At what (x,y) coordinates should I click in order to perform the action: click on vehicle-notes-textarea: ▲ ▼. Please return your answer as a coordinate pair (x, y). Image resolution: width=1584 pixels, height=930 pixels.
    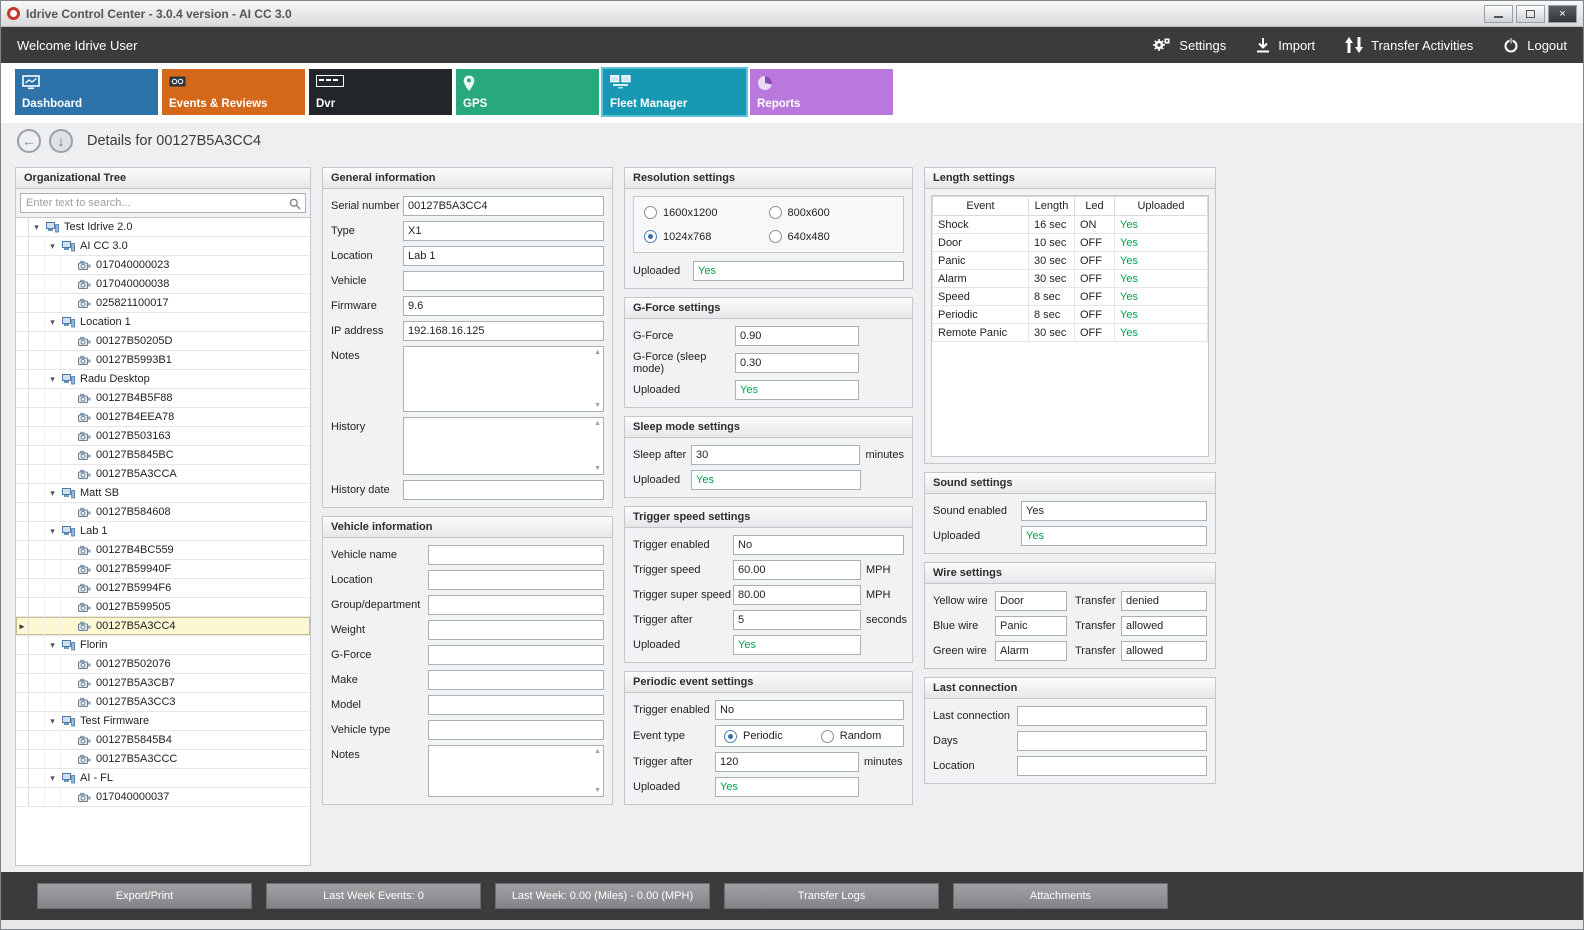
    Looking at the image, I should click on (516, 771).